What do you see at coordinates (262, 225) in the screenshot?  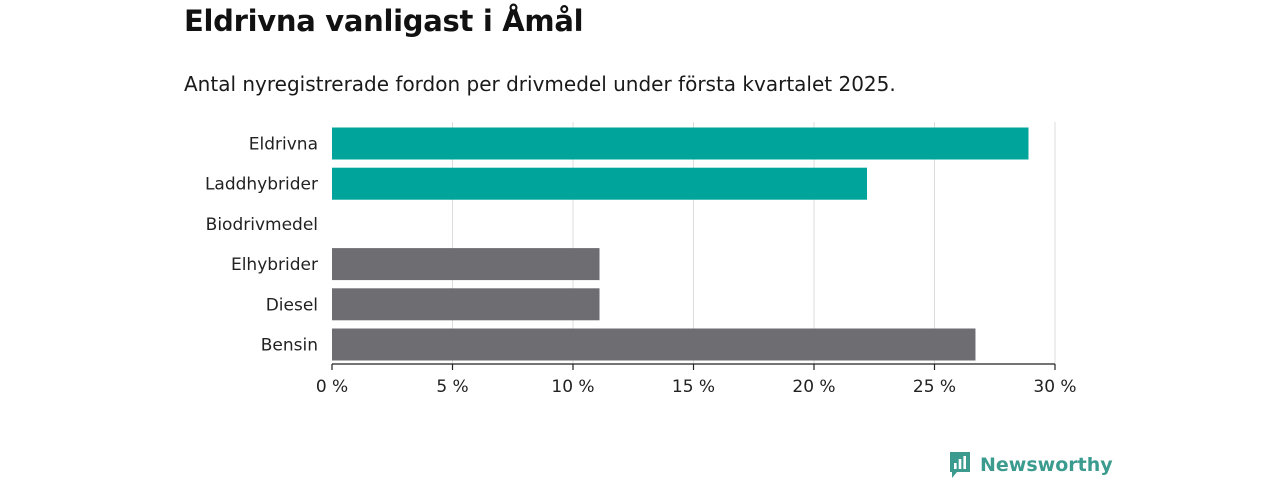 I see `category-label: Biodrivmedel` at bounding box center [262, 225].